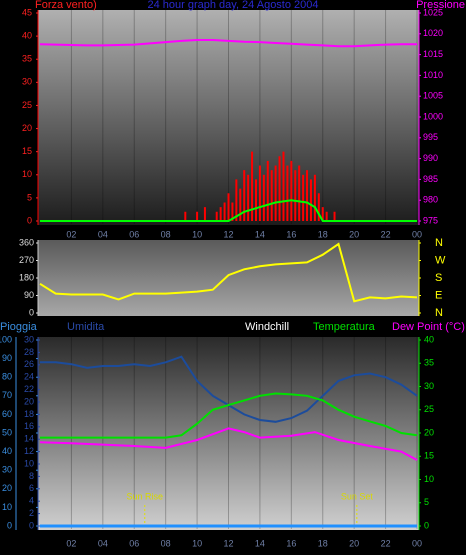  Describe the element at coordinates (26, 260) in the screenshot. I see `y-tick-label: 270` at that location.